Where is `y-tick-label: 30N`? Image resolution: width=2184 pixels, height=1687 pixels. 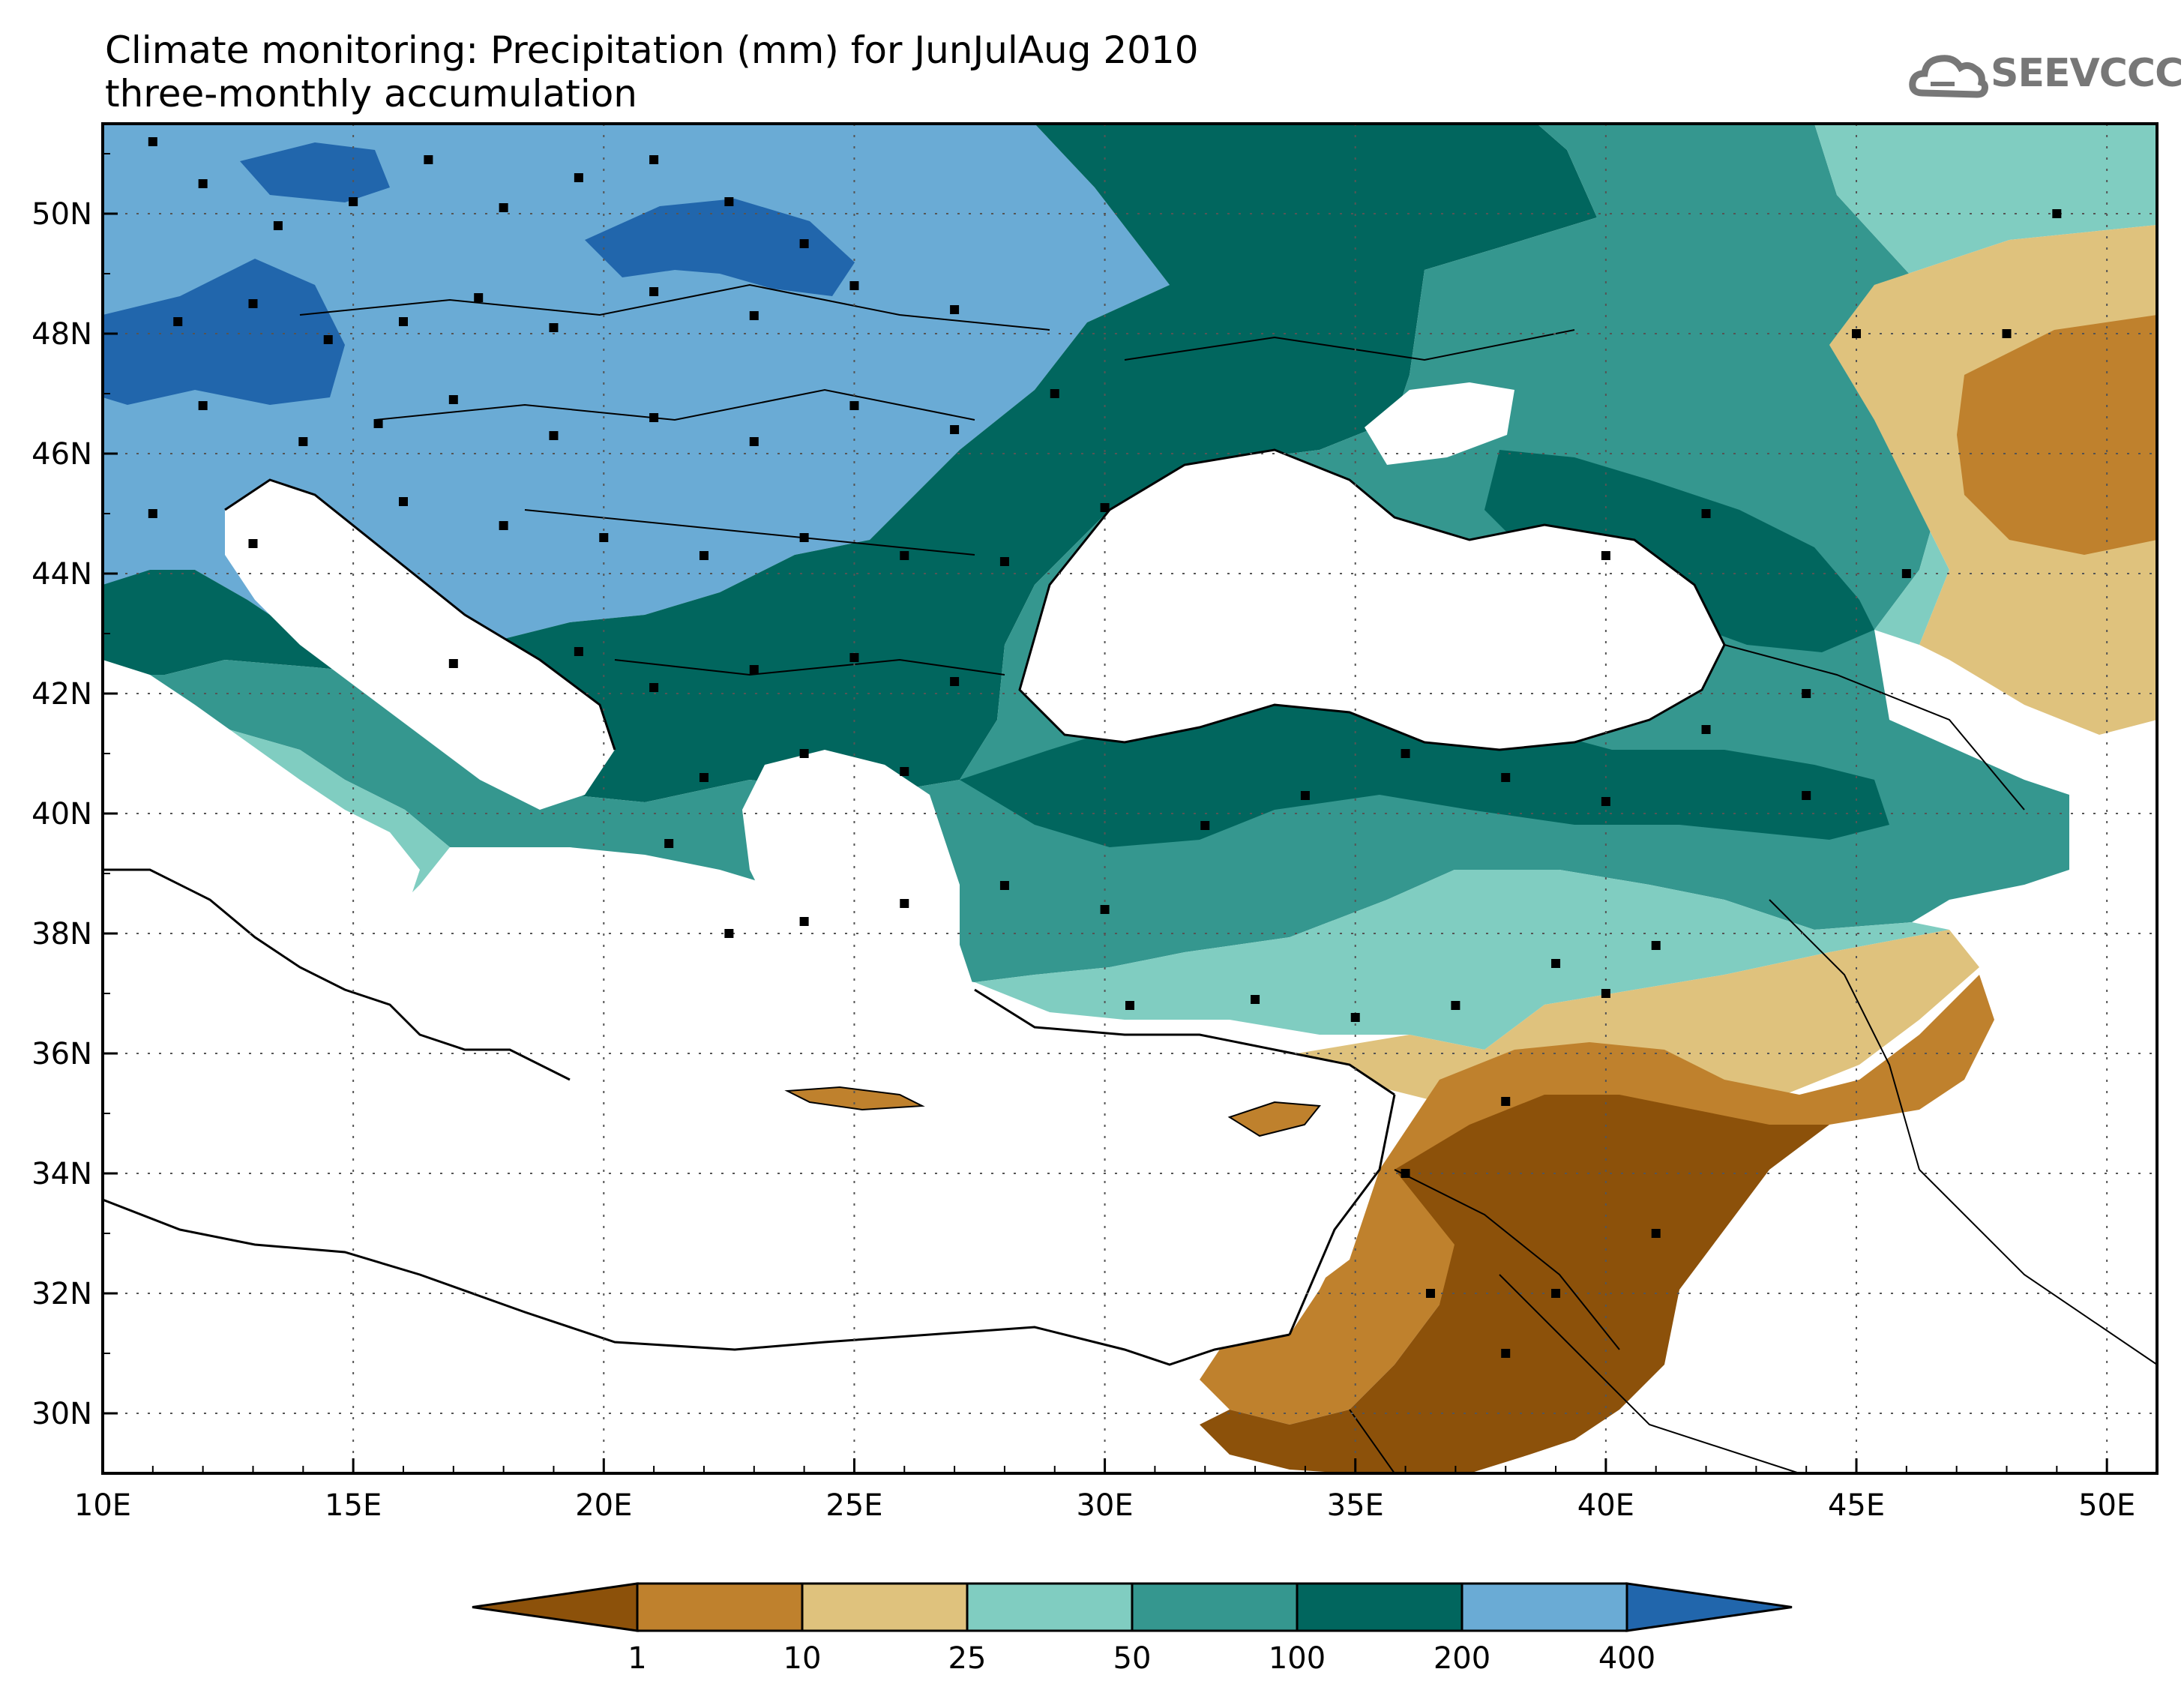 y-tick-label: 30N is located at coordinates (61, 1414).